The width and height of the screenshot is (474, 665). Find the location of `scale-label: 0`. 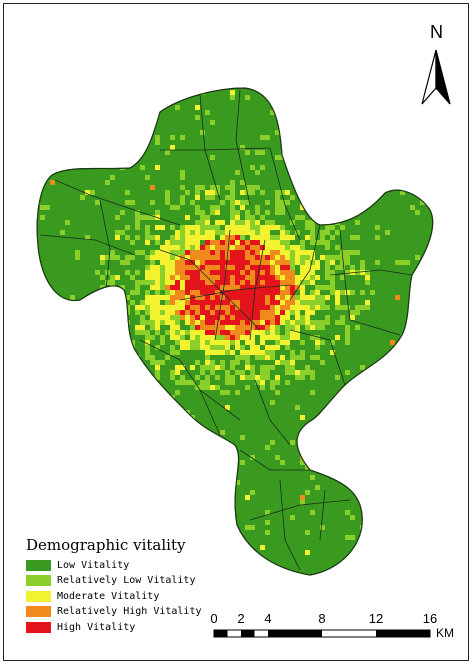

scale-label: 0 is located at coordinates (214, 618).